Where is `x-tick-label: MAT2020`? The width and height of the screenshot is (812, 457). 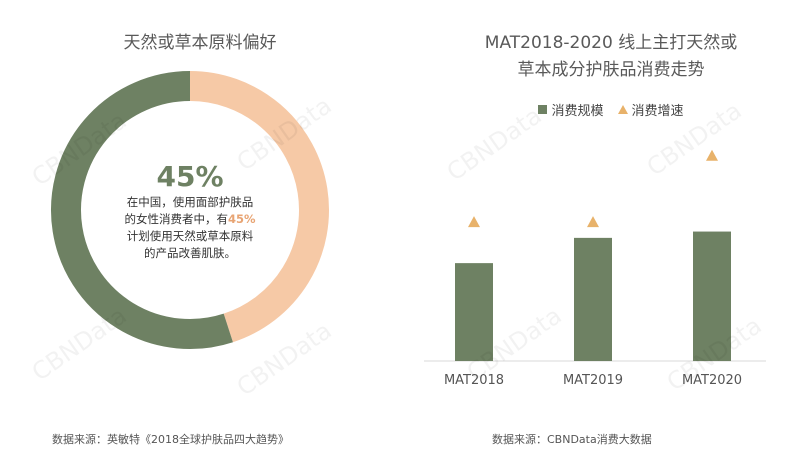
x-tick-label: MAT2020 is located at coordinates (712, 380).